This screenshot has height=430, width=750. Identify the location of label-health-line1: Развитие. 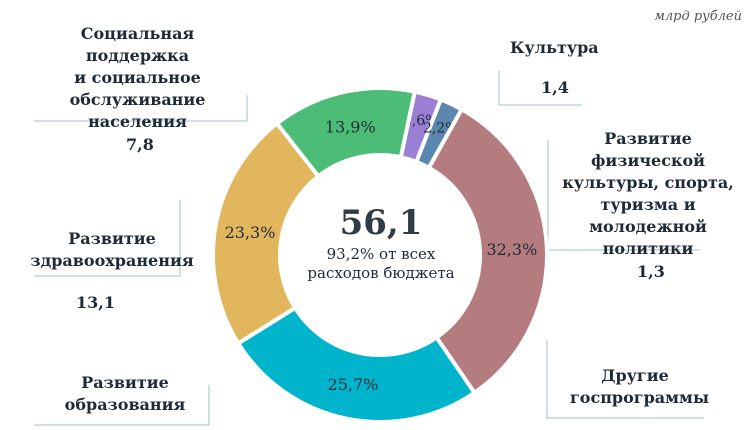
(112, 238).